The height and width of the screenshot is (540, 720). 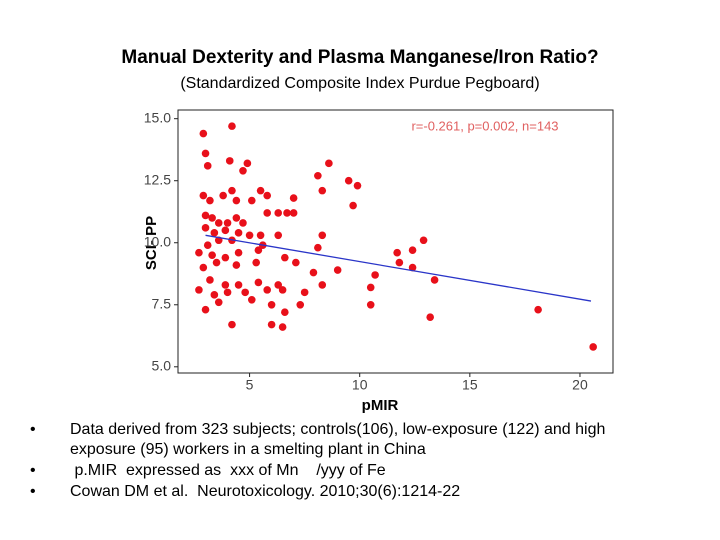 I want to click on y-tick-label: 5.0, so click(x=162, y=366).